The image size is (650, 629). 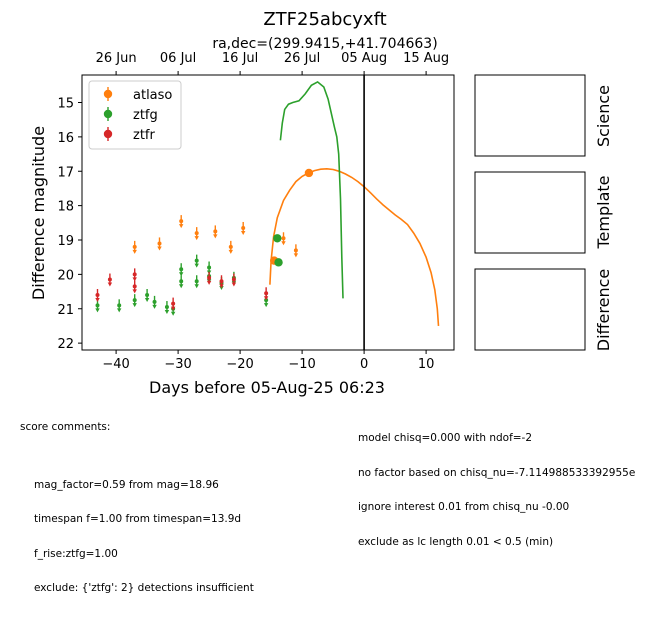 What do you see at coordinates (116, 58) in the screenshot?
I see `top-x-tick-label: 26 Jun` at bounding box center [116, 58].